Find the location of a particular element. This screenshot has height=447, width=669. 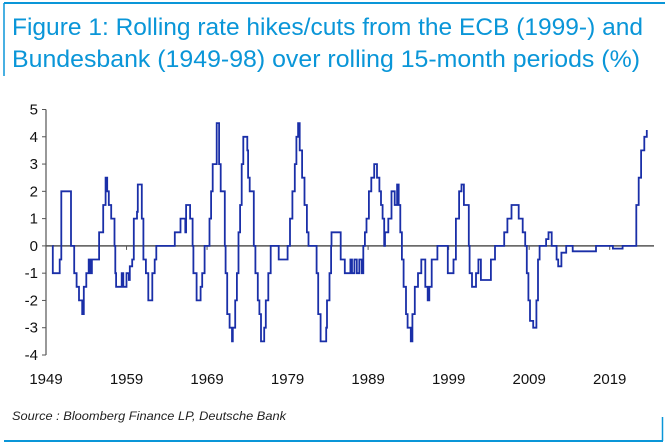

x-tick-label: 2009 is located at coordinates (528, 379).